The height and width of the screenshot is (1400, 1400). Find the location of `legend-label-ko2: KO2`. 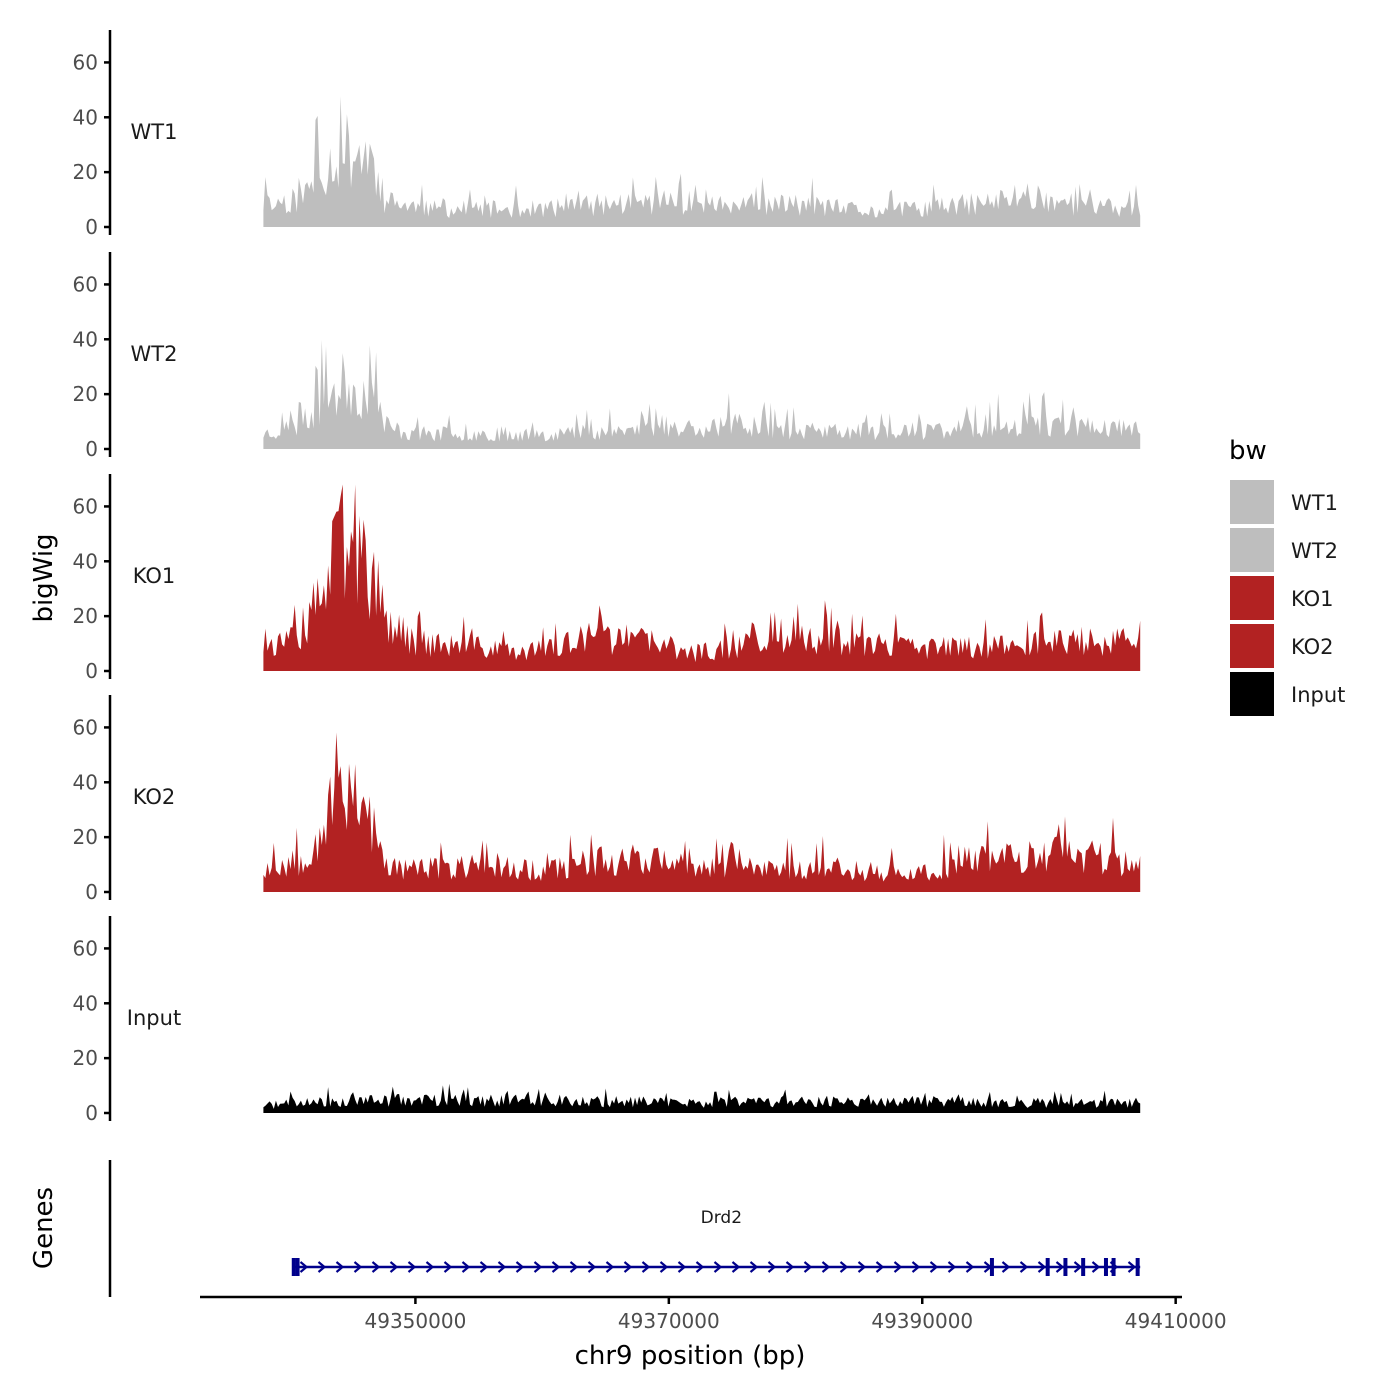

legend-label-ko2: KO2 is located at coordinates (1312, 647).